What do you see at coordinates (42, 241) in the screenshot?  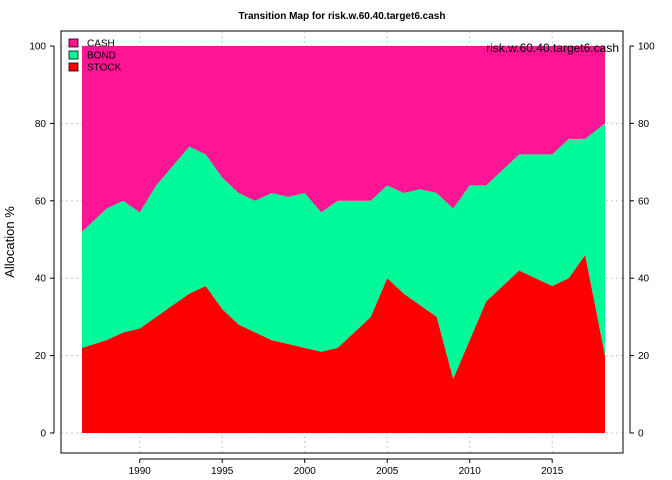 I see `y-axis-left: 0 20 40 60 80 100` at bounding box center [42, 241].